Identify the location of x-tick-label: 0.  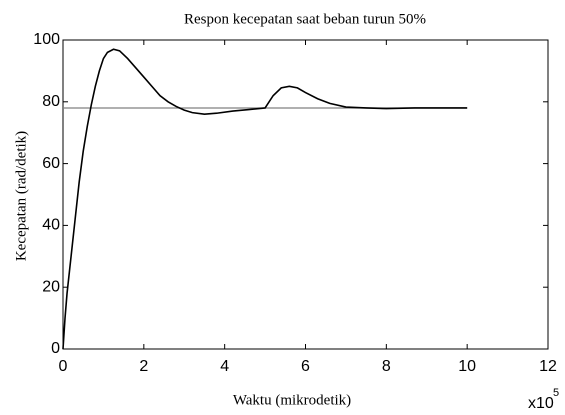
(63, 366).